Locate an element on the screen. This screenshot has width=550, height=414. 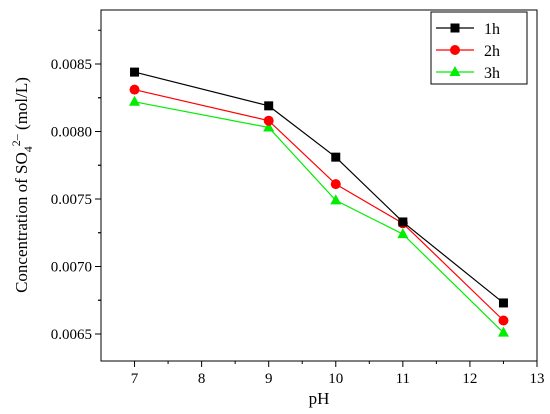
x-tick-label: 12 is located at coordinates (469, 379).